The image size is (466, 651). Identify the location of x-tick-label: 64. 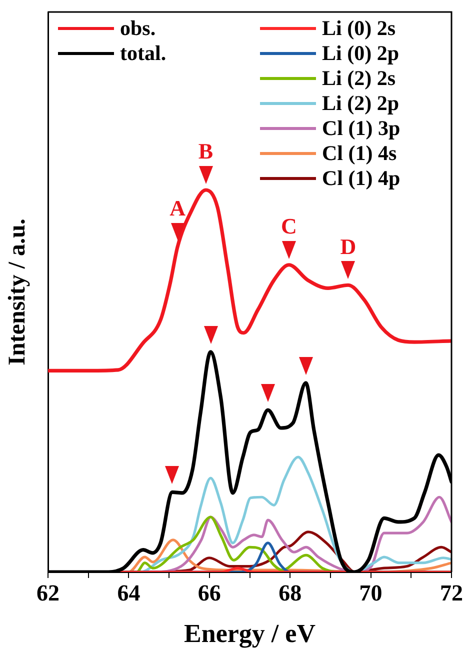
(129, 593).